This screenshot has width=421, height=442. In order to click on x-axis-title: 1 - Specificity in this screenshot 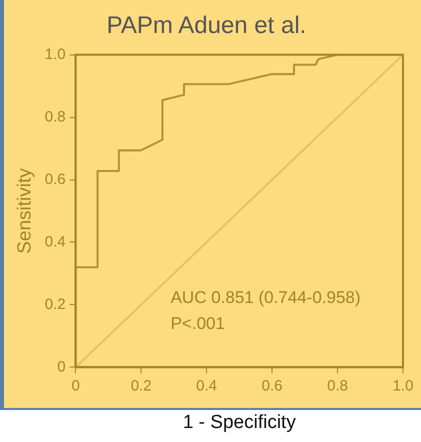, I will do `click(239, 422)`.